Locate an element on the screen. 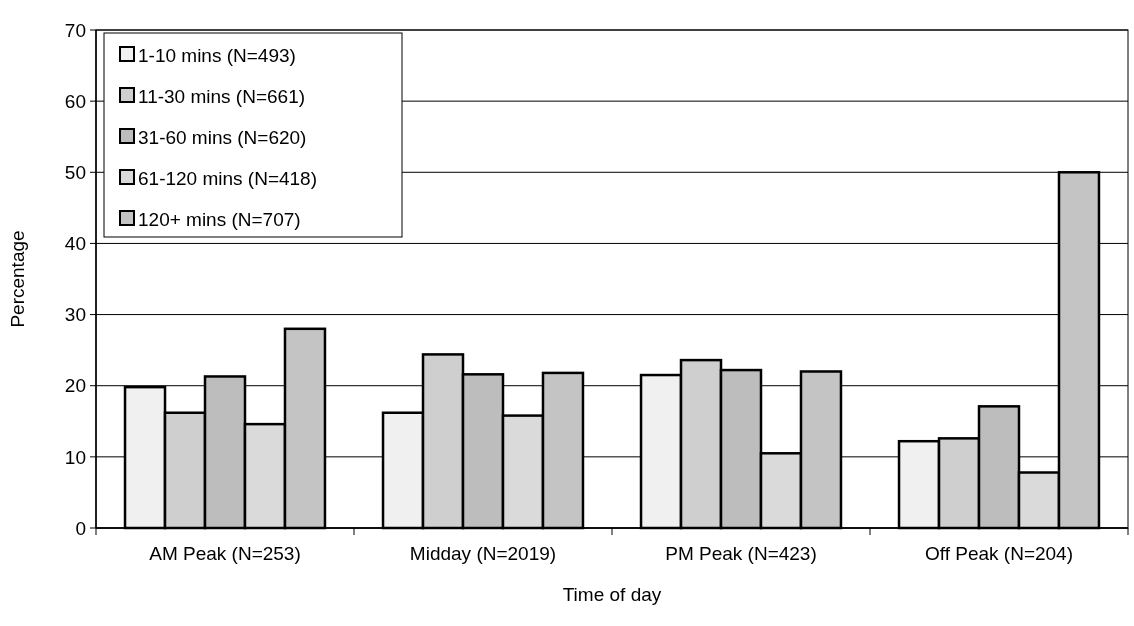  x-tick-label: Off Peak (N=204) is located at coordinates (999, 553).